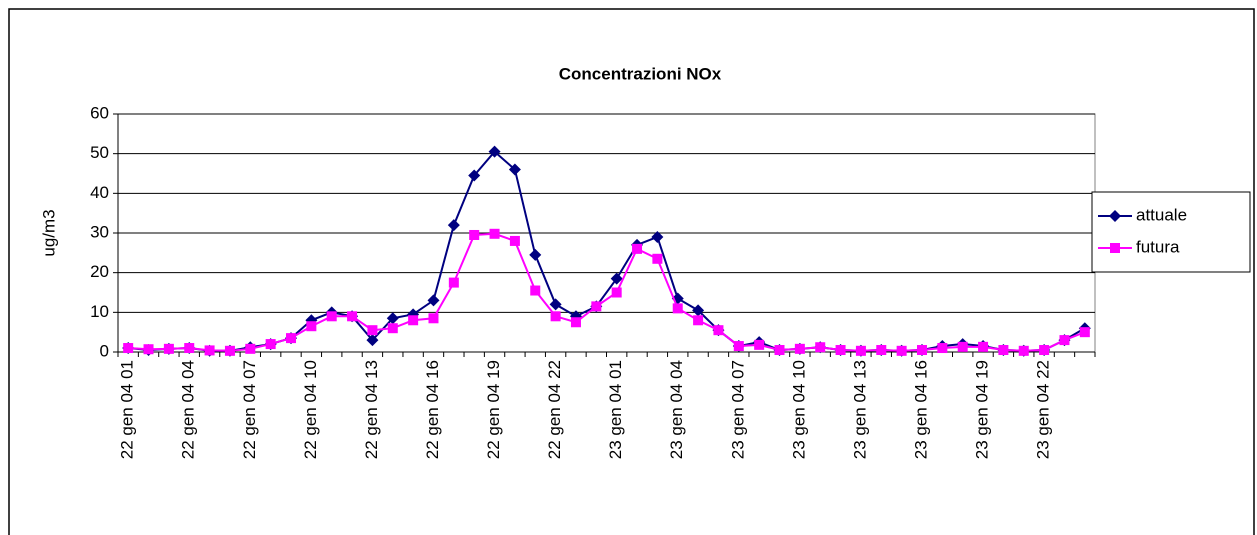  What do you see at coordinates (99, 112) in the screenshot?
I see `y-tick-label: 60` at bounding box center [99, 112].